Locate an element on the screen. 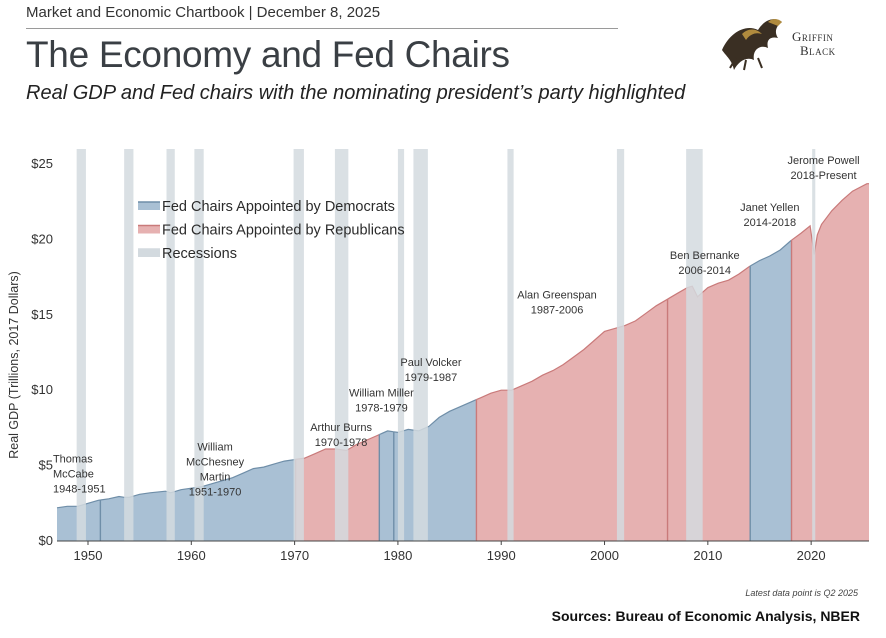  x-tick-label: 1980 is located at coordinates (397, 555).